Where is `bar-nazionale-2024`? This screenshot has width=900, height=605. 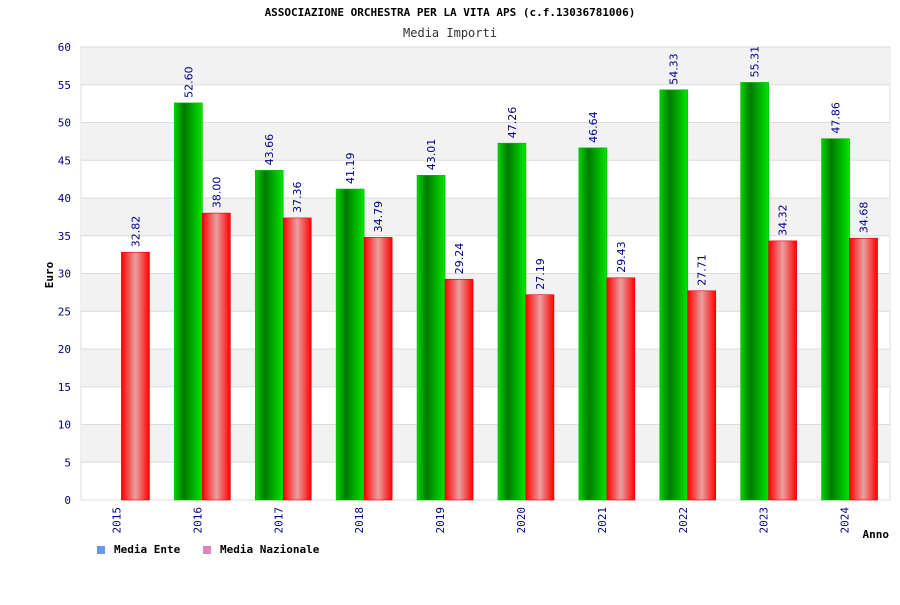 bar-nazionale-2024 is located at coordinates (863, 369).